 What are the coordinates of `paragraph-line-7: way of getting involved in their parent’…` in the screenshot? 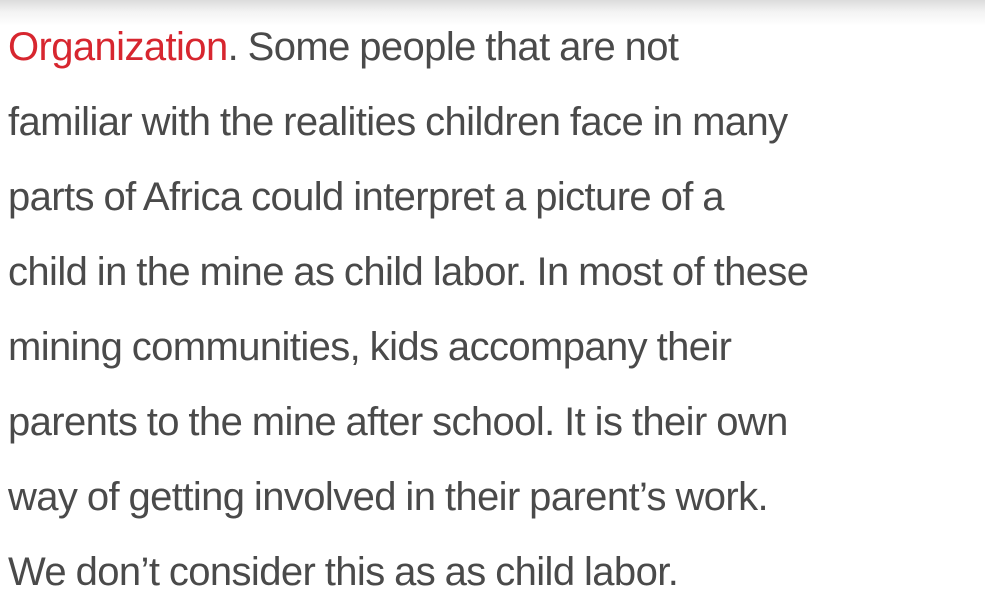 It's located at (388, 497).